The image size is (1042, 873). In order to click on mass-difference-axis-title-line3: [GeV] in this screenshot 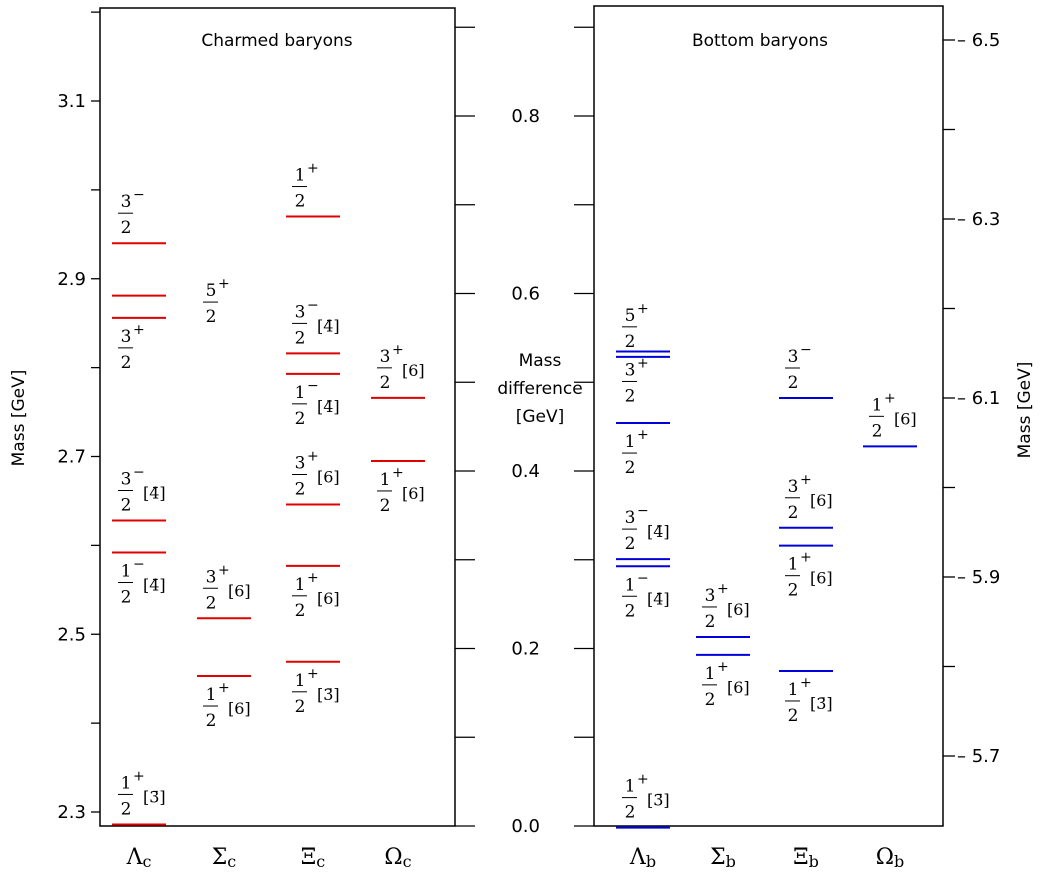, I will do `click(540, 417)`.